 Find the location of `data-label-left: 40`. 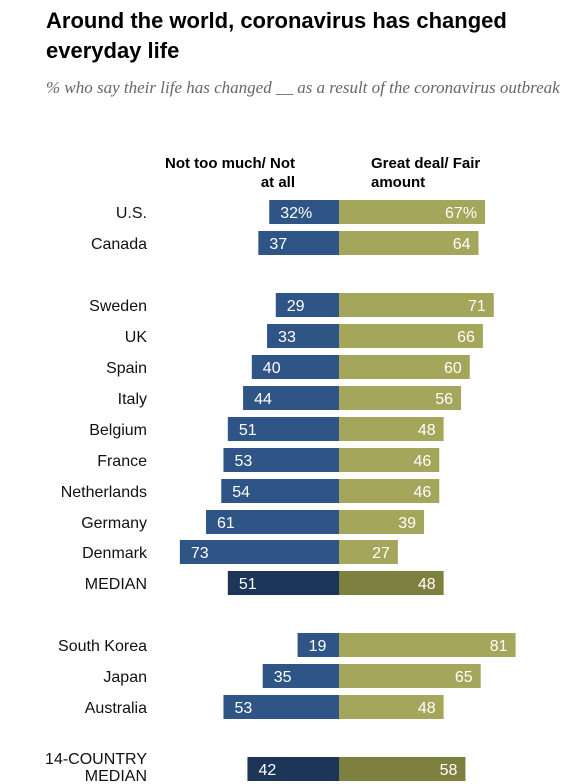

data-label-left: 40 is located at coordinates (272, 368).